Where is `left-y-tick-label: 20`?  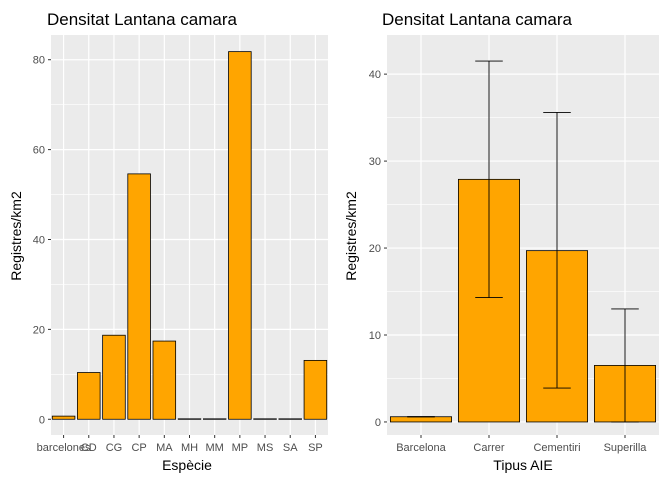 left-y-tick-label: 20 is located at coordinates (39, 330).